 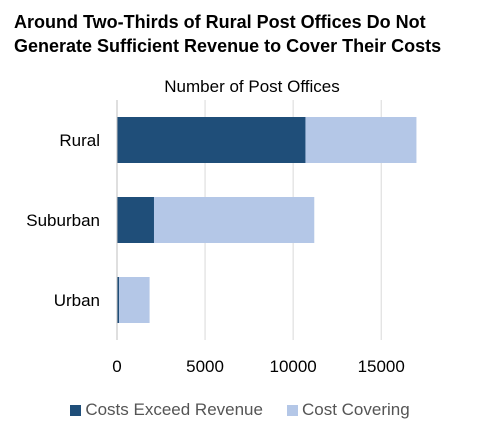 I want to click on legend-item-costs-exceed: Costs Exceed Revenue, so click(x=166, y=410).